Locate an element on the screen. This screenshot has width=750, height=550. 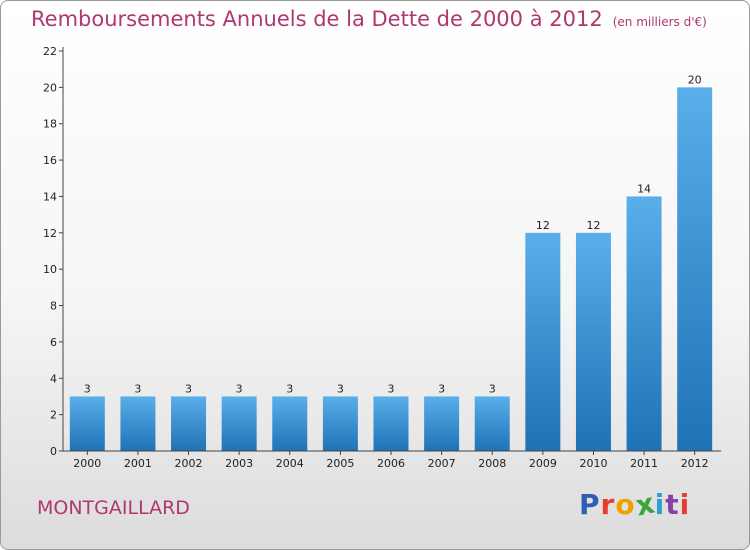
bar-2003 is located at coordinates (239, 423).